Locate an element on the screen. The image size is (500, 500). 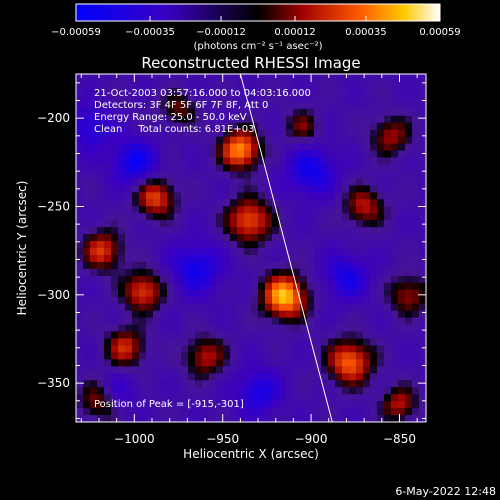
y-tick-label: −200 is located at coordinates (53, 118).